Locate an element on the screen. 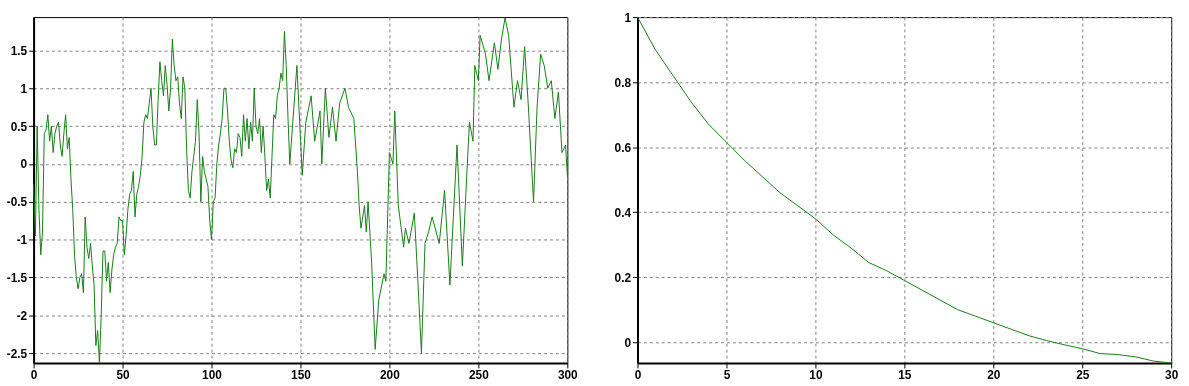 The image size is (1189, 386). y-tick-label: -0.5 is located at coordinates (17, 202).